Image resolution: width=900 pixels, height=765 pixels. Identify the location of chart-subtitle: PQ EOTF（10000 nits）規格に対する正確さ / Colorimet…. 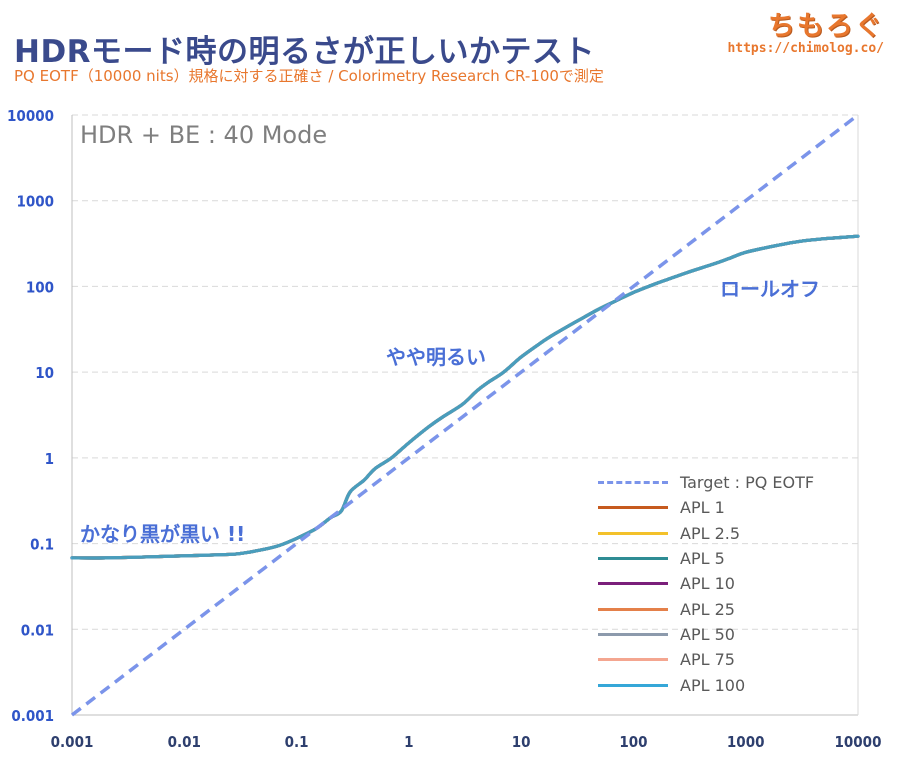
(309, 76).